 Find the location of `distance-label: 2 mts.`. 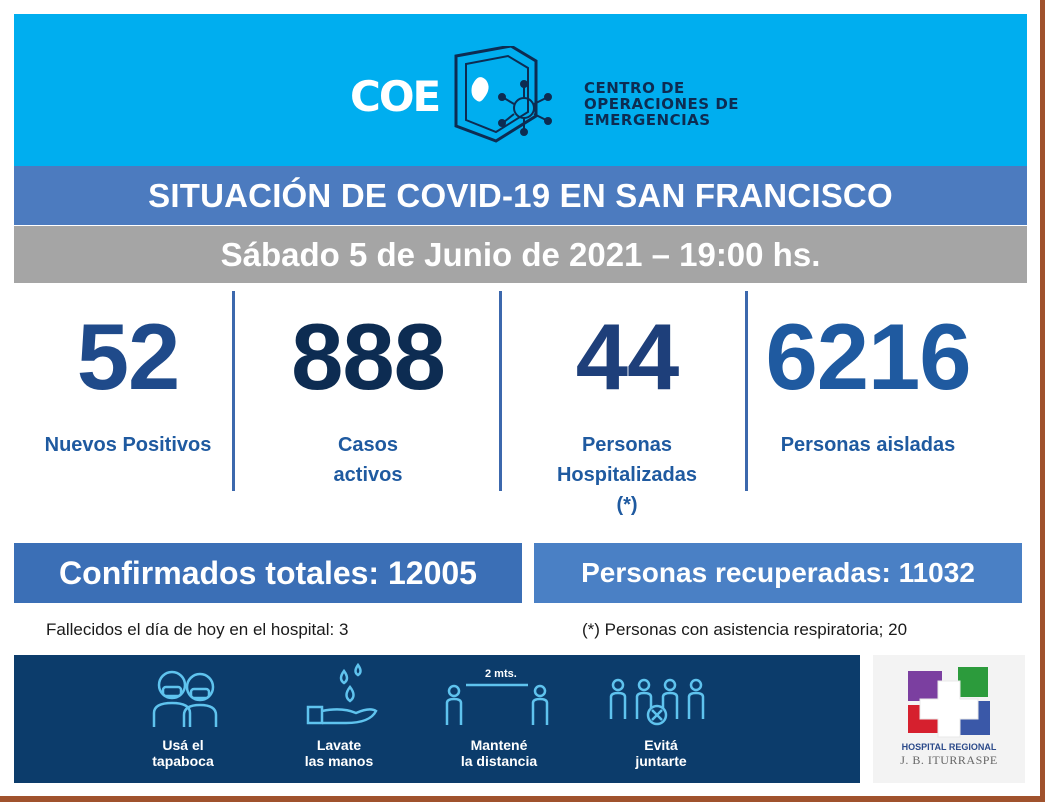

distance-label: 2 mts. is located at coordinates (501, 674).